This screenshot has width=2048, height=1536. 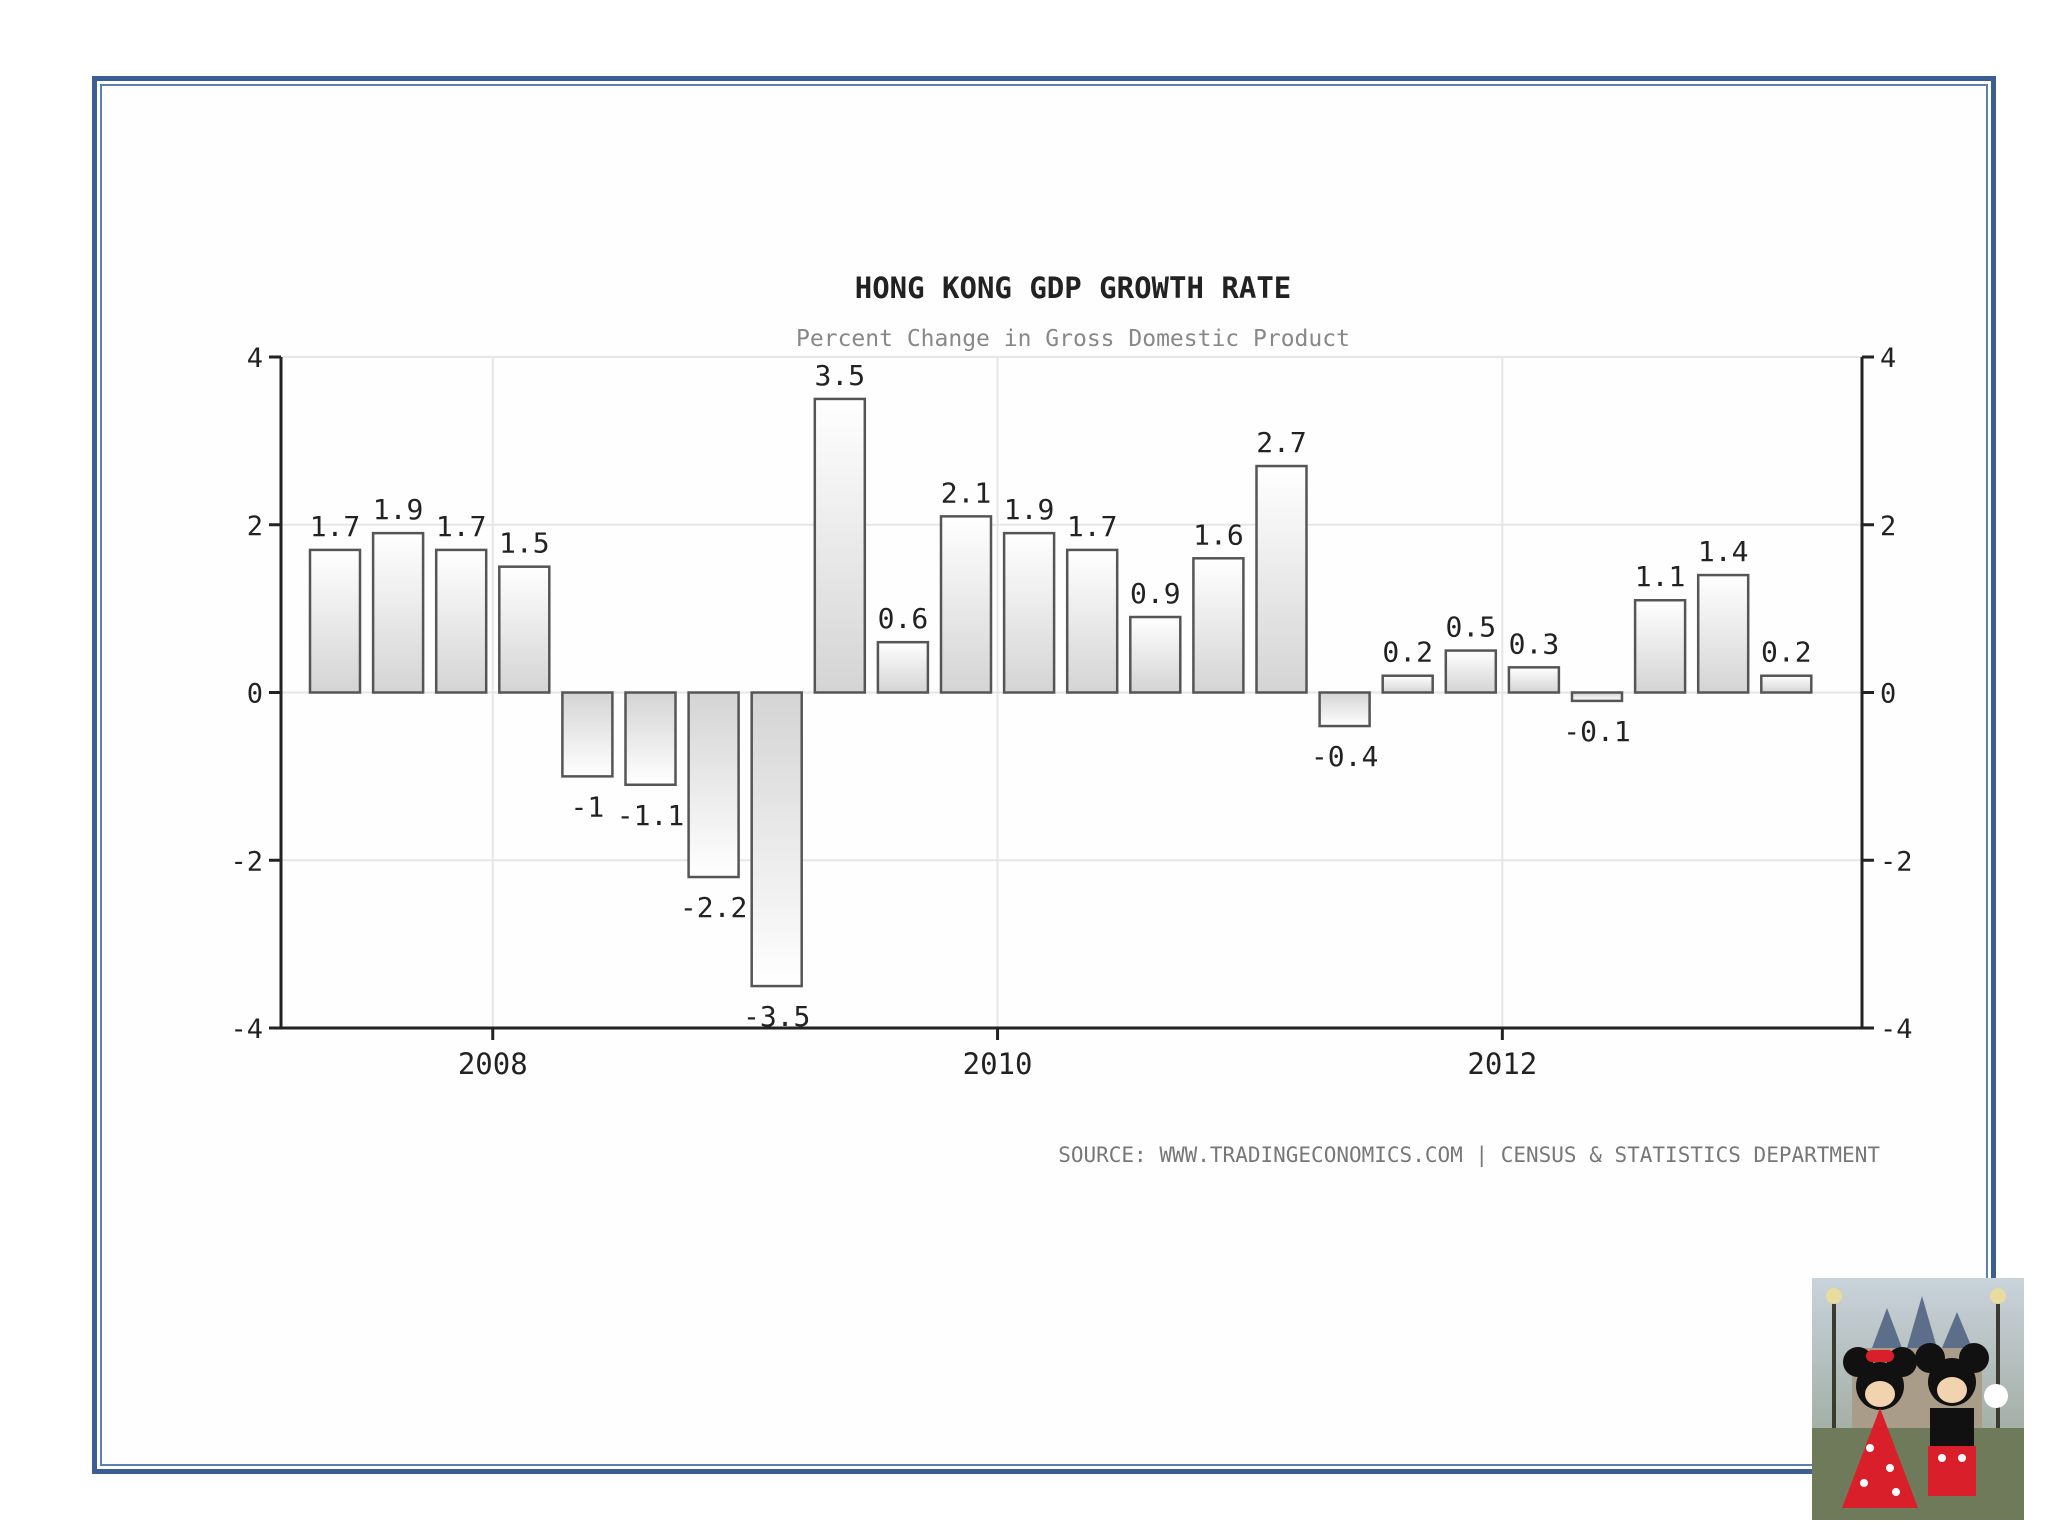 I want to click on data-label: 1.1, so click(x=1660, y=576).